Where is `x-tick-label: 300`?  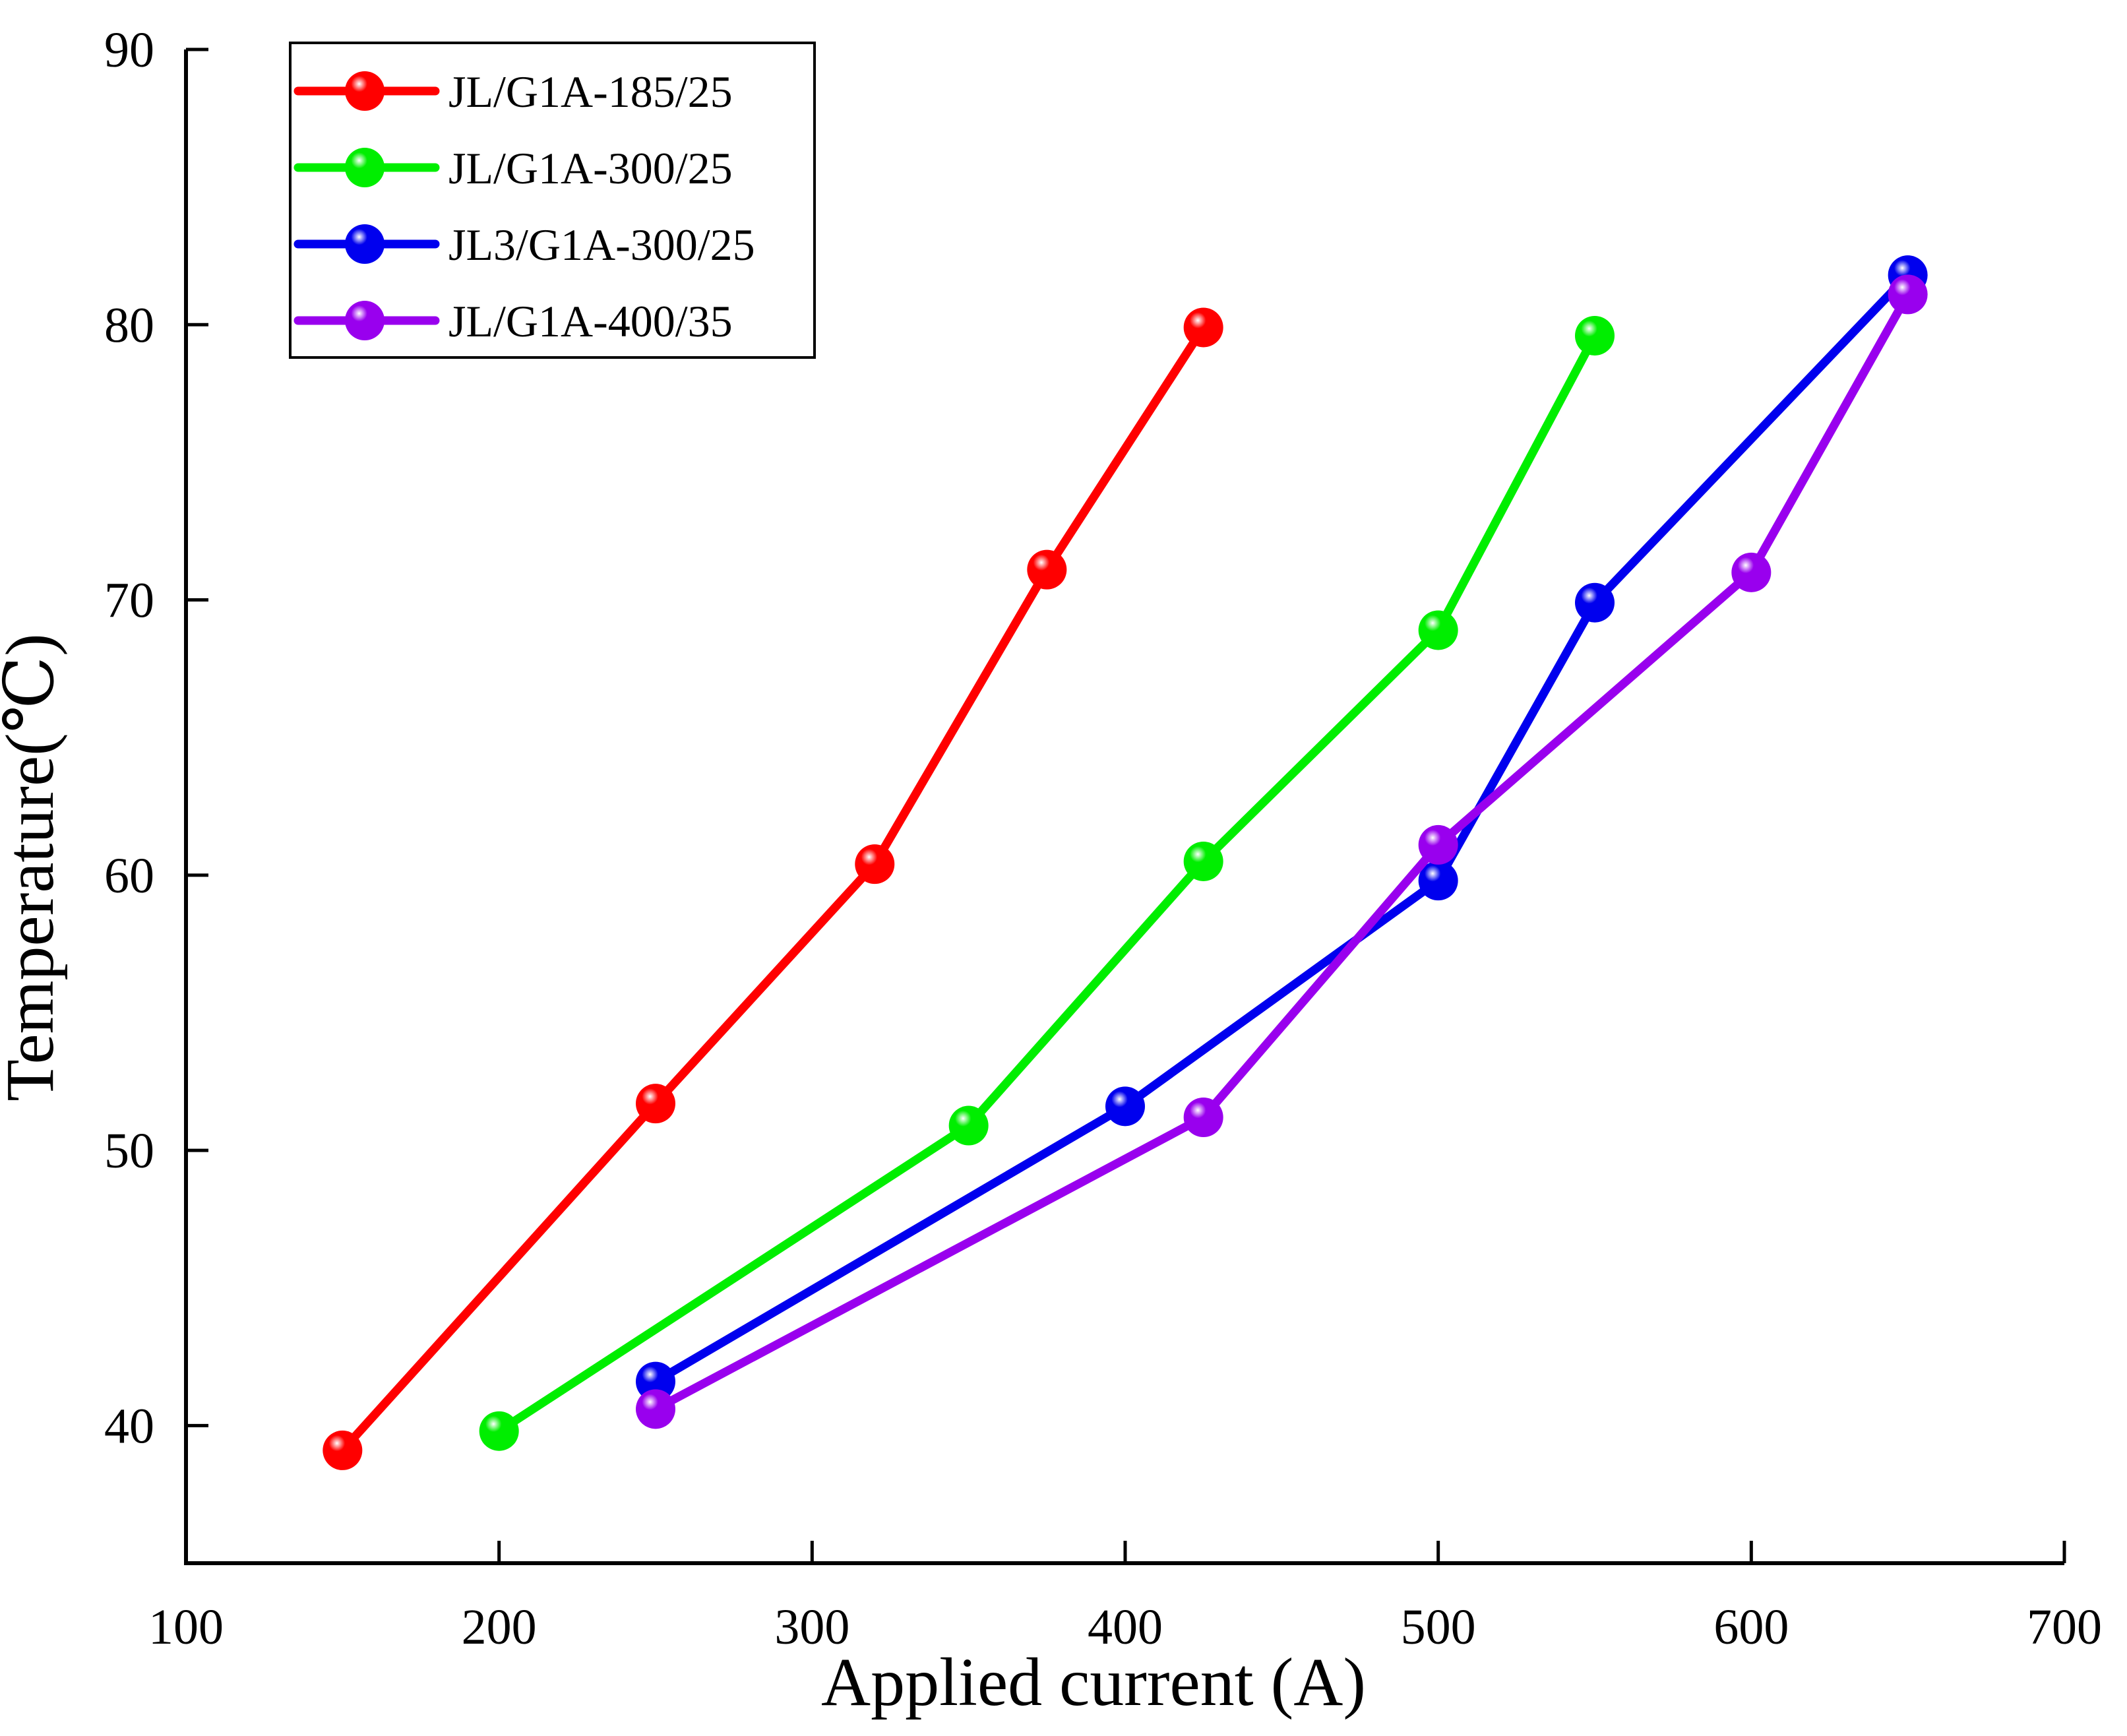
x-tick-label: 300 is located at coordinates (812, 1627).